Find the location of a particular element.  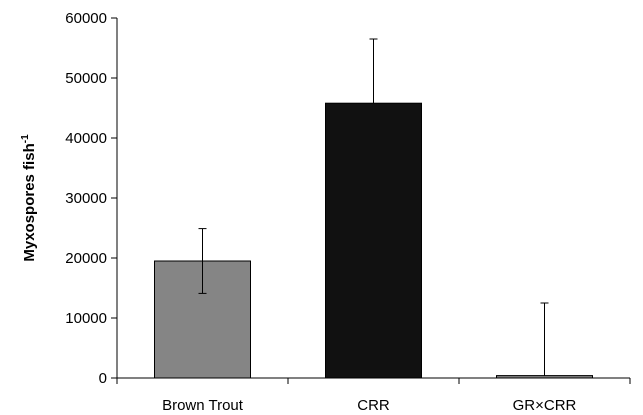

y-tick-label: 50000 is located at coordinates (86, 78).